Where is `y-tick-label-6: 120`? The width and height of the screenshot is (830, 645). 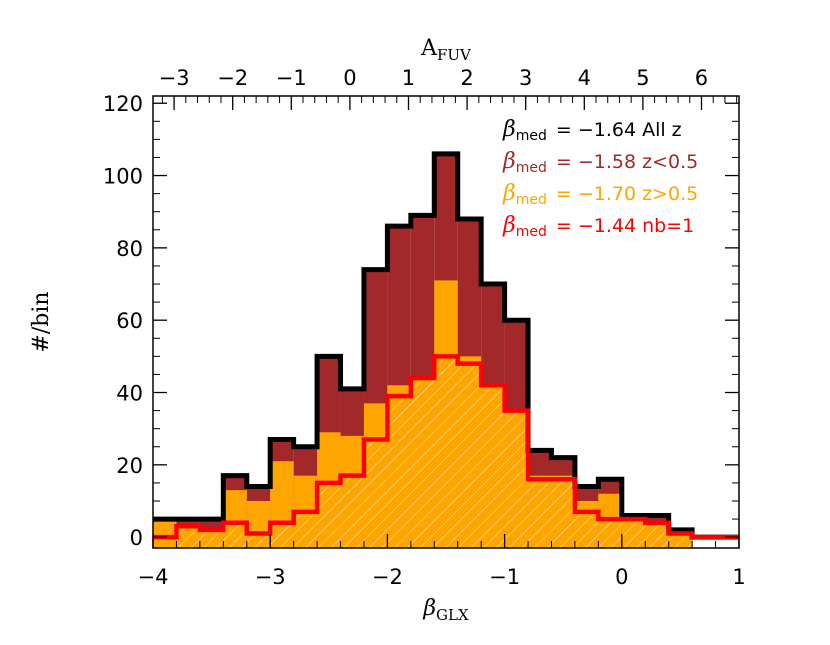 y-tick-label-6: 120 is located at coordinates (123, 104).